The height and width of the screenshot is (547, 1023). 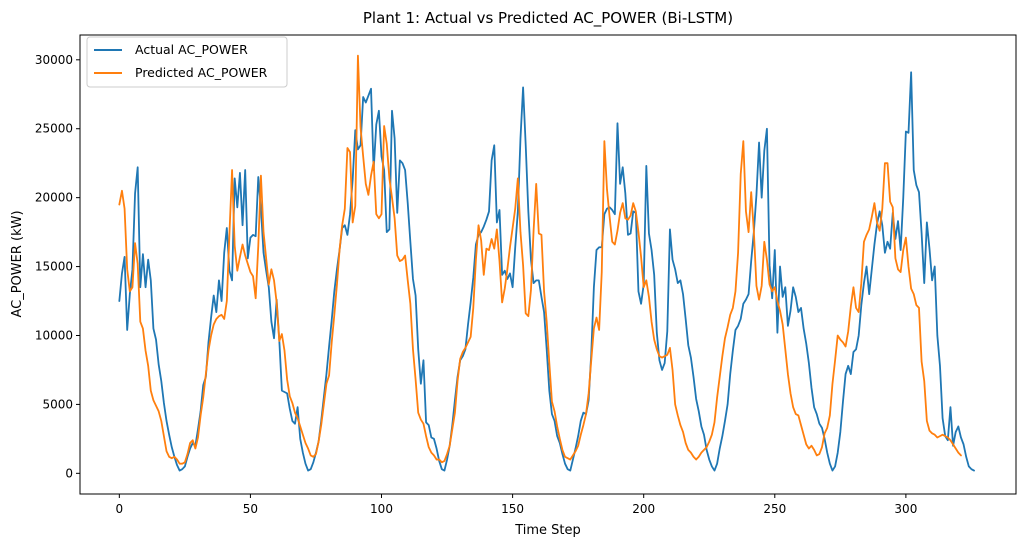 I want to click on x-tick-label: 150, so click(x=512, y=509).